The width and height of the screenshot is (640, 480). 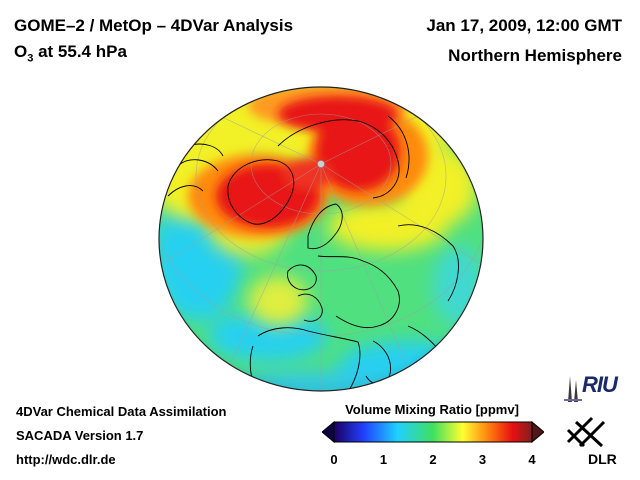 What do you see at coordinates (121, 411) in the screenshot?
I see `footer-method: 4DVar Chemical Data Assimilation` at bounding box center [121, 411].